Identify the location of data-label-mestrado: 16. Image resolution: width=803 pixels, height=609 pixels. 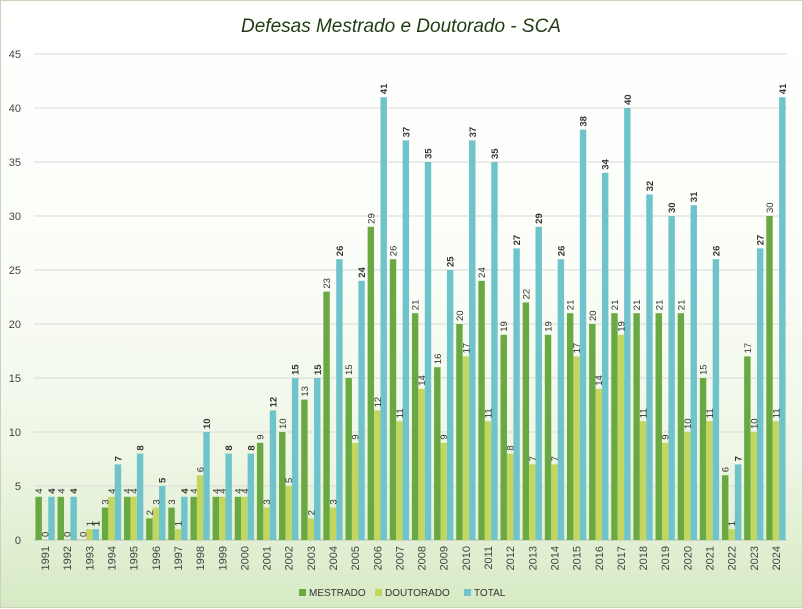
(438, 359).